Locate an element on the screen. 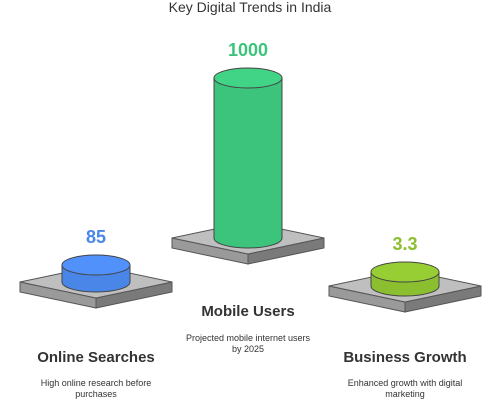  value-label: 85 is located at coordinates (96, 237).